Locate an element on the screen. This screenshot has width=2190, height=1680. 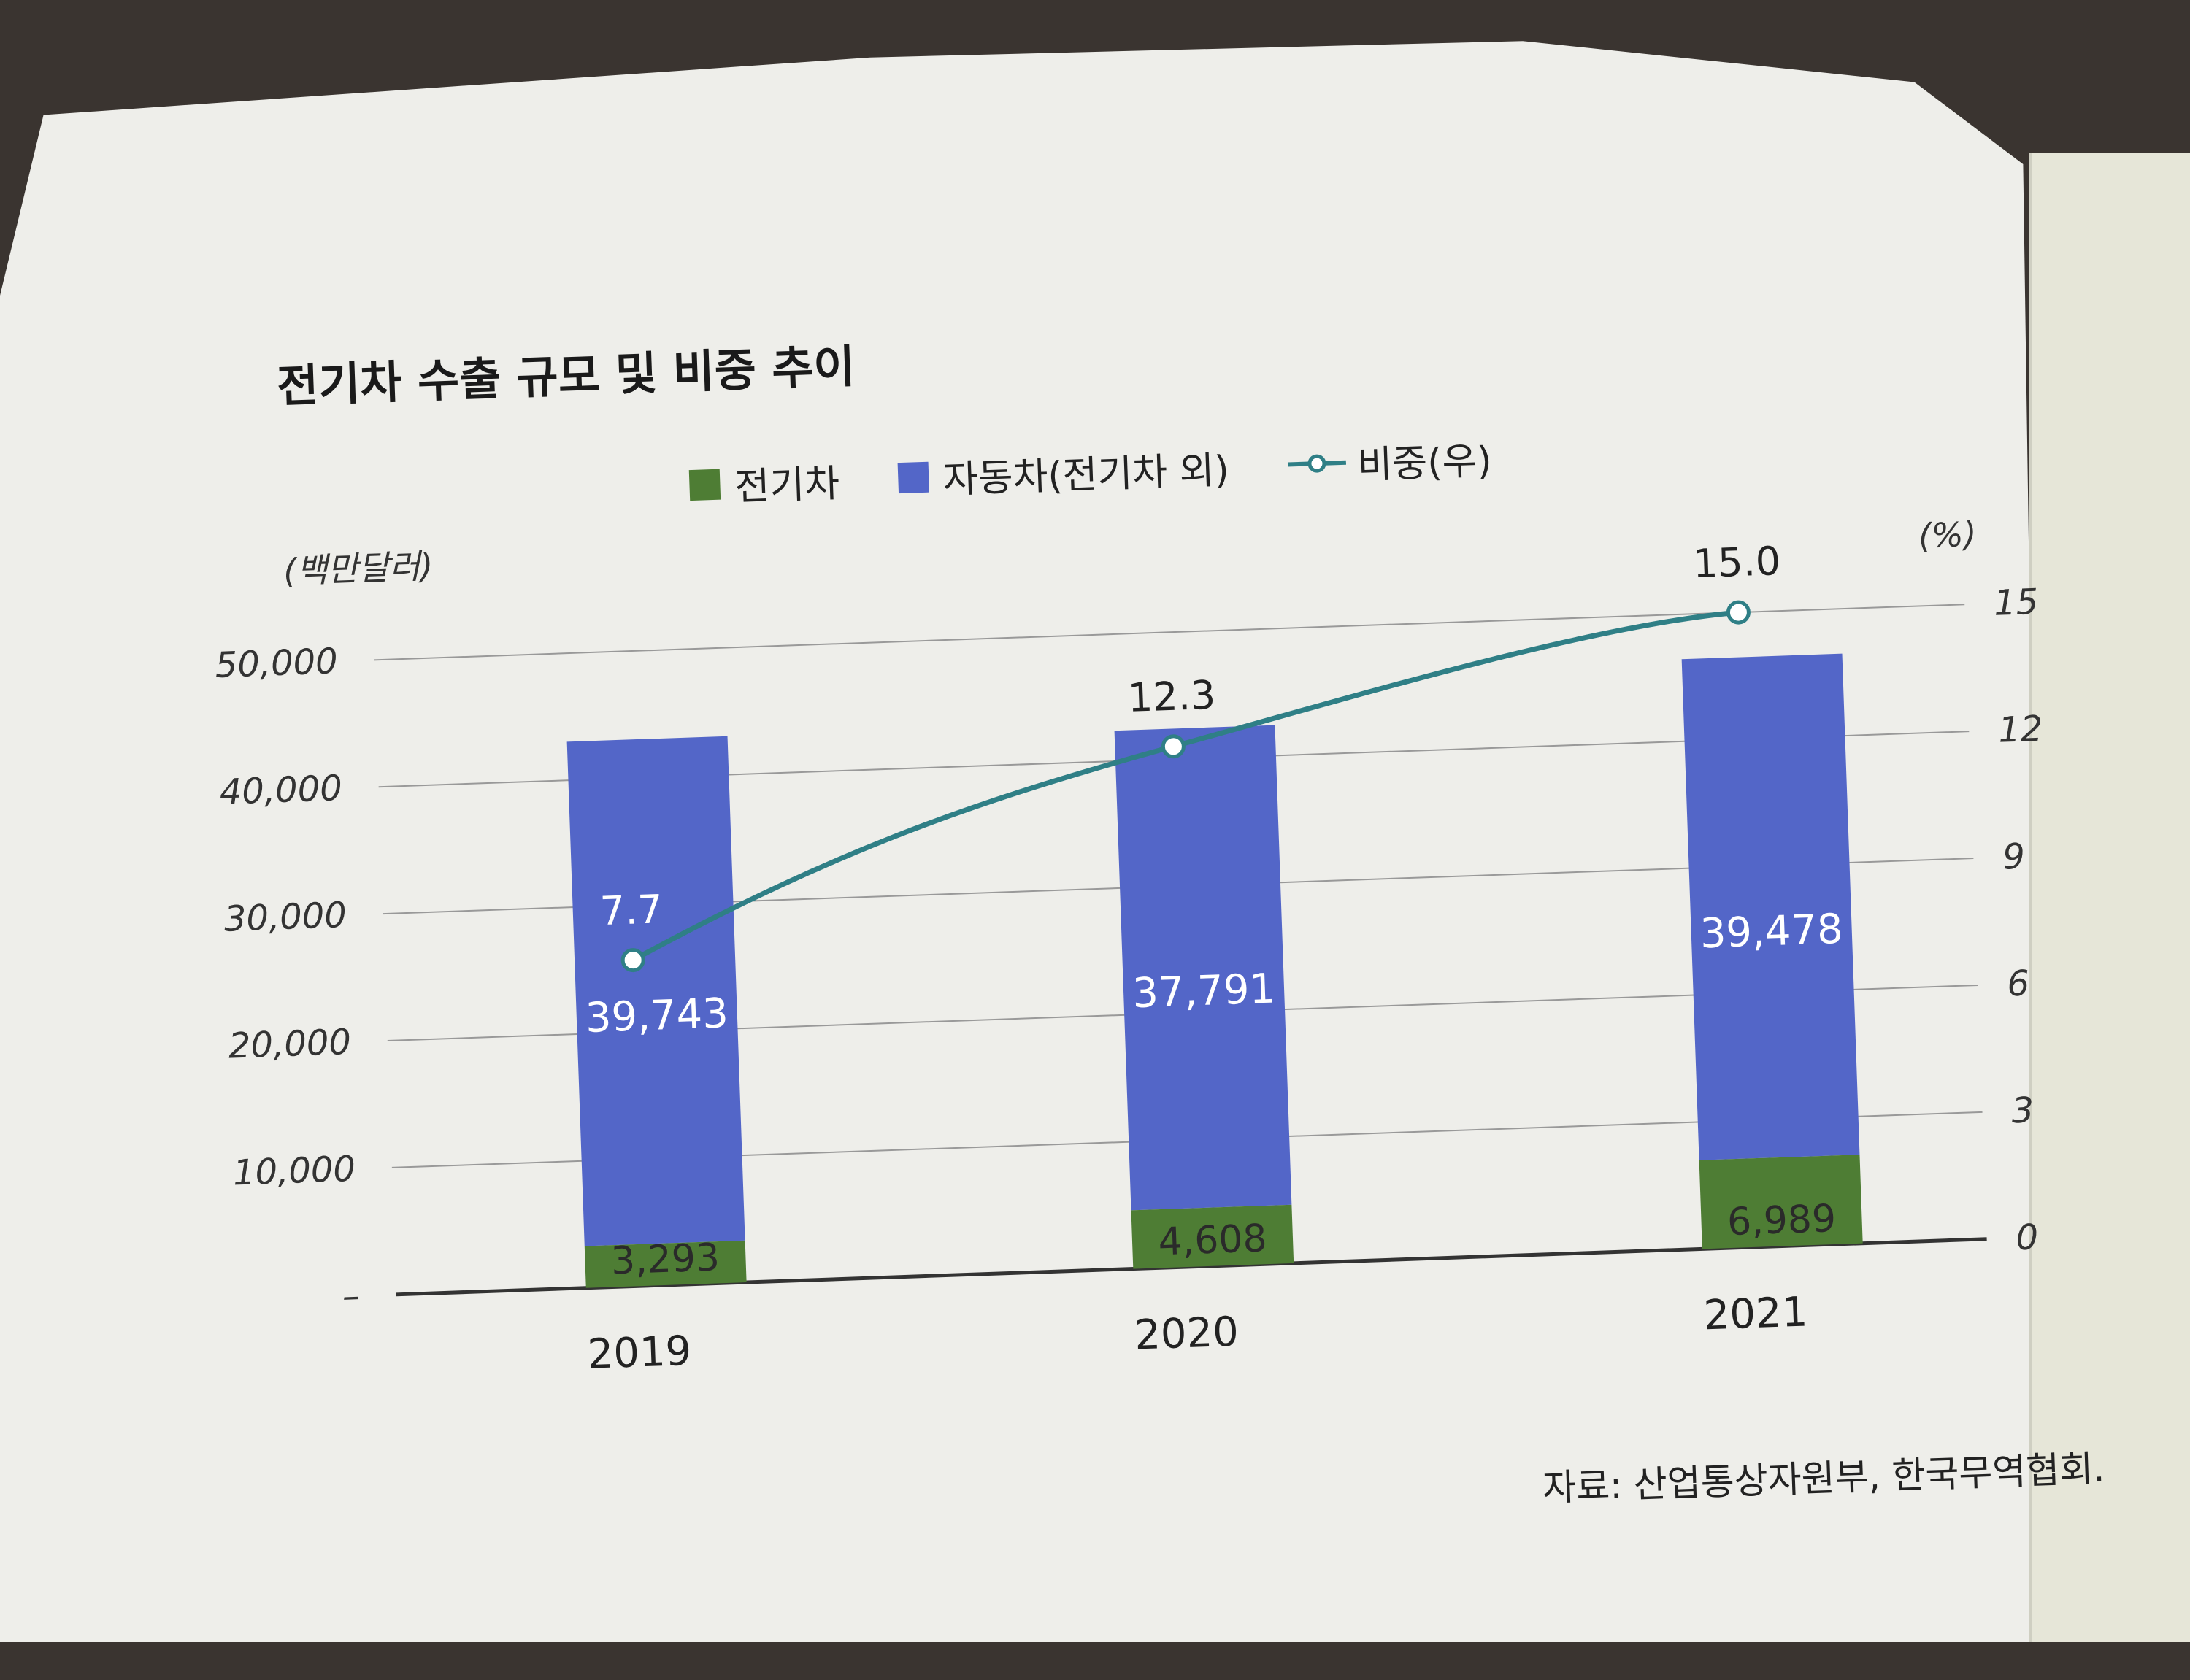
y-tick-label-left: 50,000 is located at coordinates (277, 664).